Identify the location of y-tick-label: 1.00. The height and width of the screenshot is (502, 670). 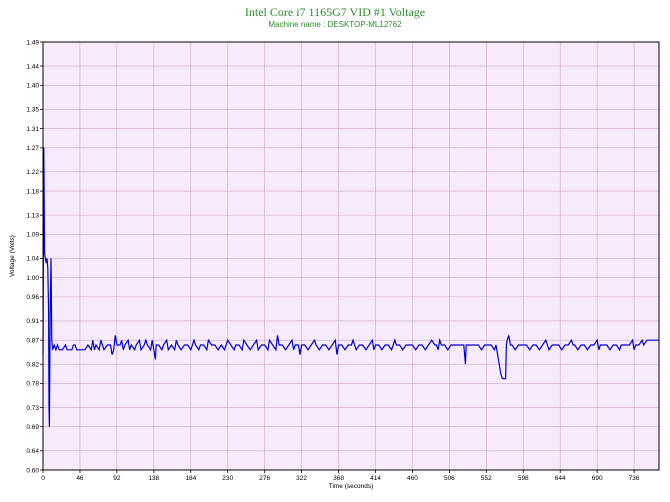
(32, 278).